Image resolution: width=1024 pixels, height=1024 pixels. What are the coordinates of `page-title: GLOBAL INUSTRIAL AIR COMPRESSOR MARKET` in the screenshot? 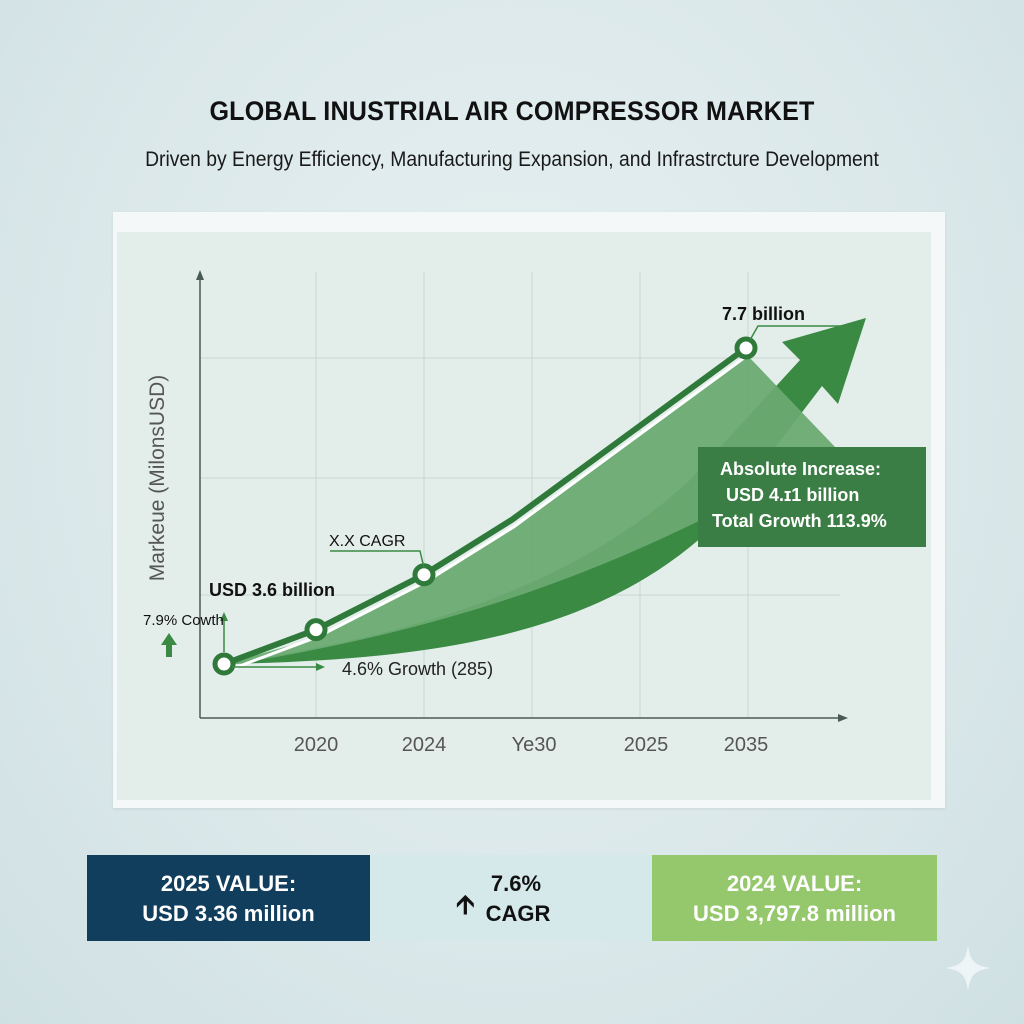 It's located at (512, 111).